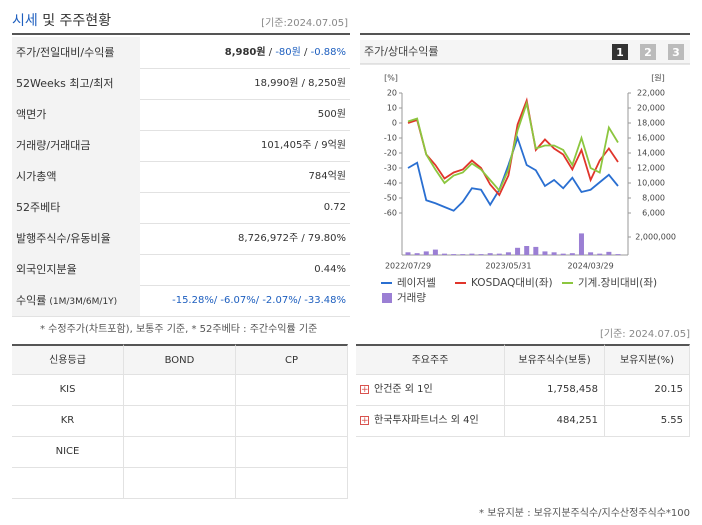  I want to click on table-cell: 안건준 외 1인 +, so click(430, 390).